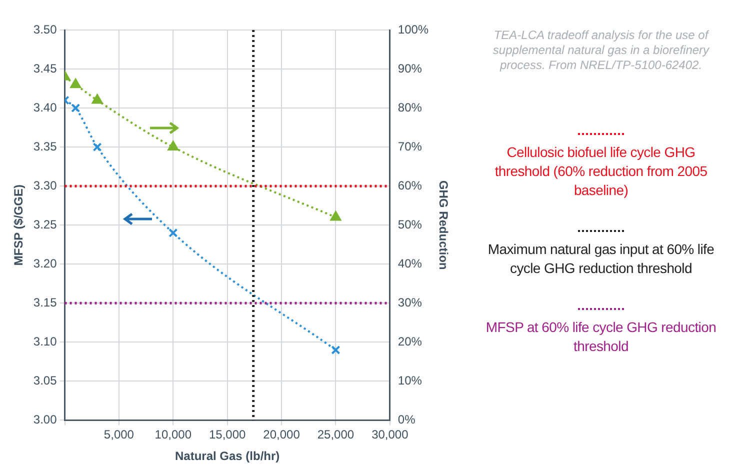 The height and width of the screenshot is (472, 737). I want to click on y-tick-label: 3.50, so click(45, 29).